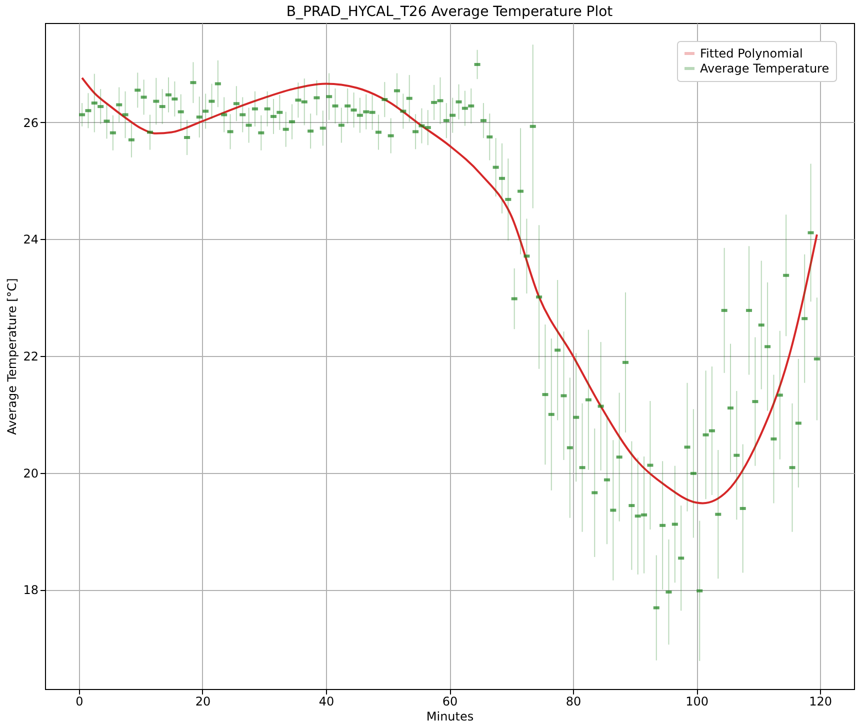  I want to click on x-tick-label: 0, so click(80, 701).